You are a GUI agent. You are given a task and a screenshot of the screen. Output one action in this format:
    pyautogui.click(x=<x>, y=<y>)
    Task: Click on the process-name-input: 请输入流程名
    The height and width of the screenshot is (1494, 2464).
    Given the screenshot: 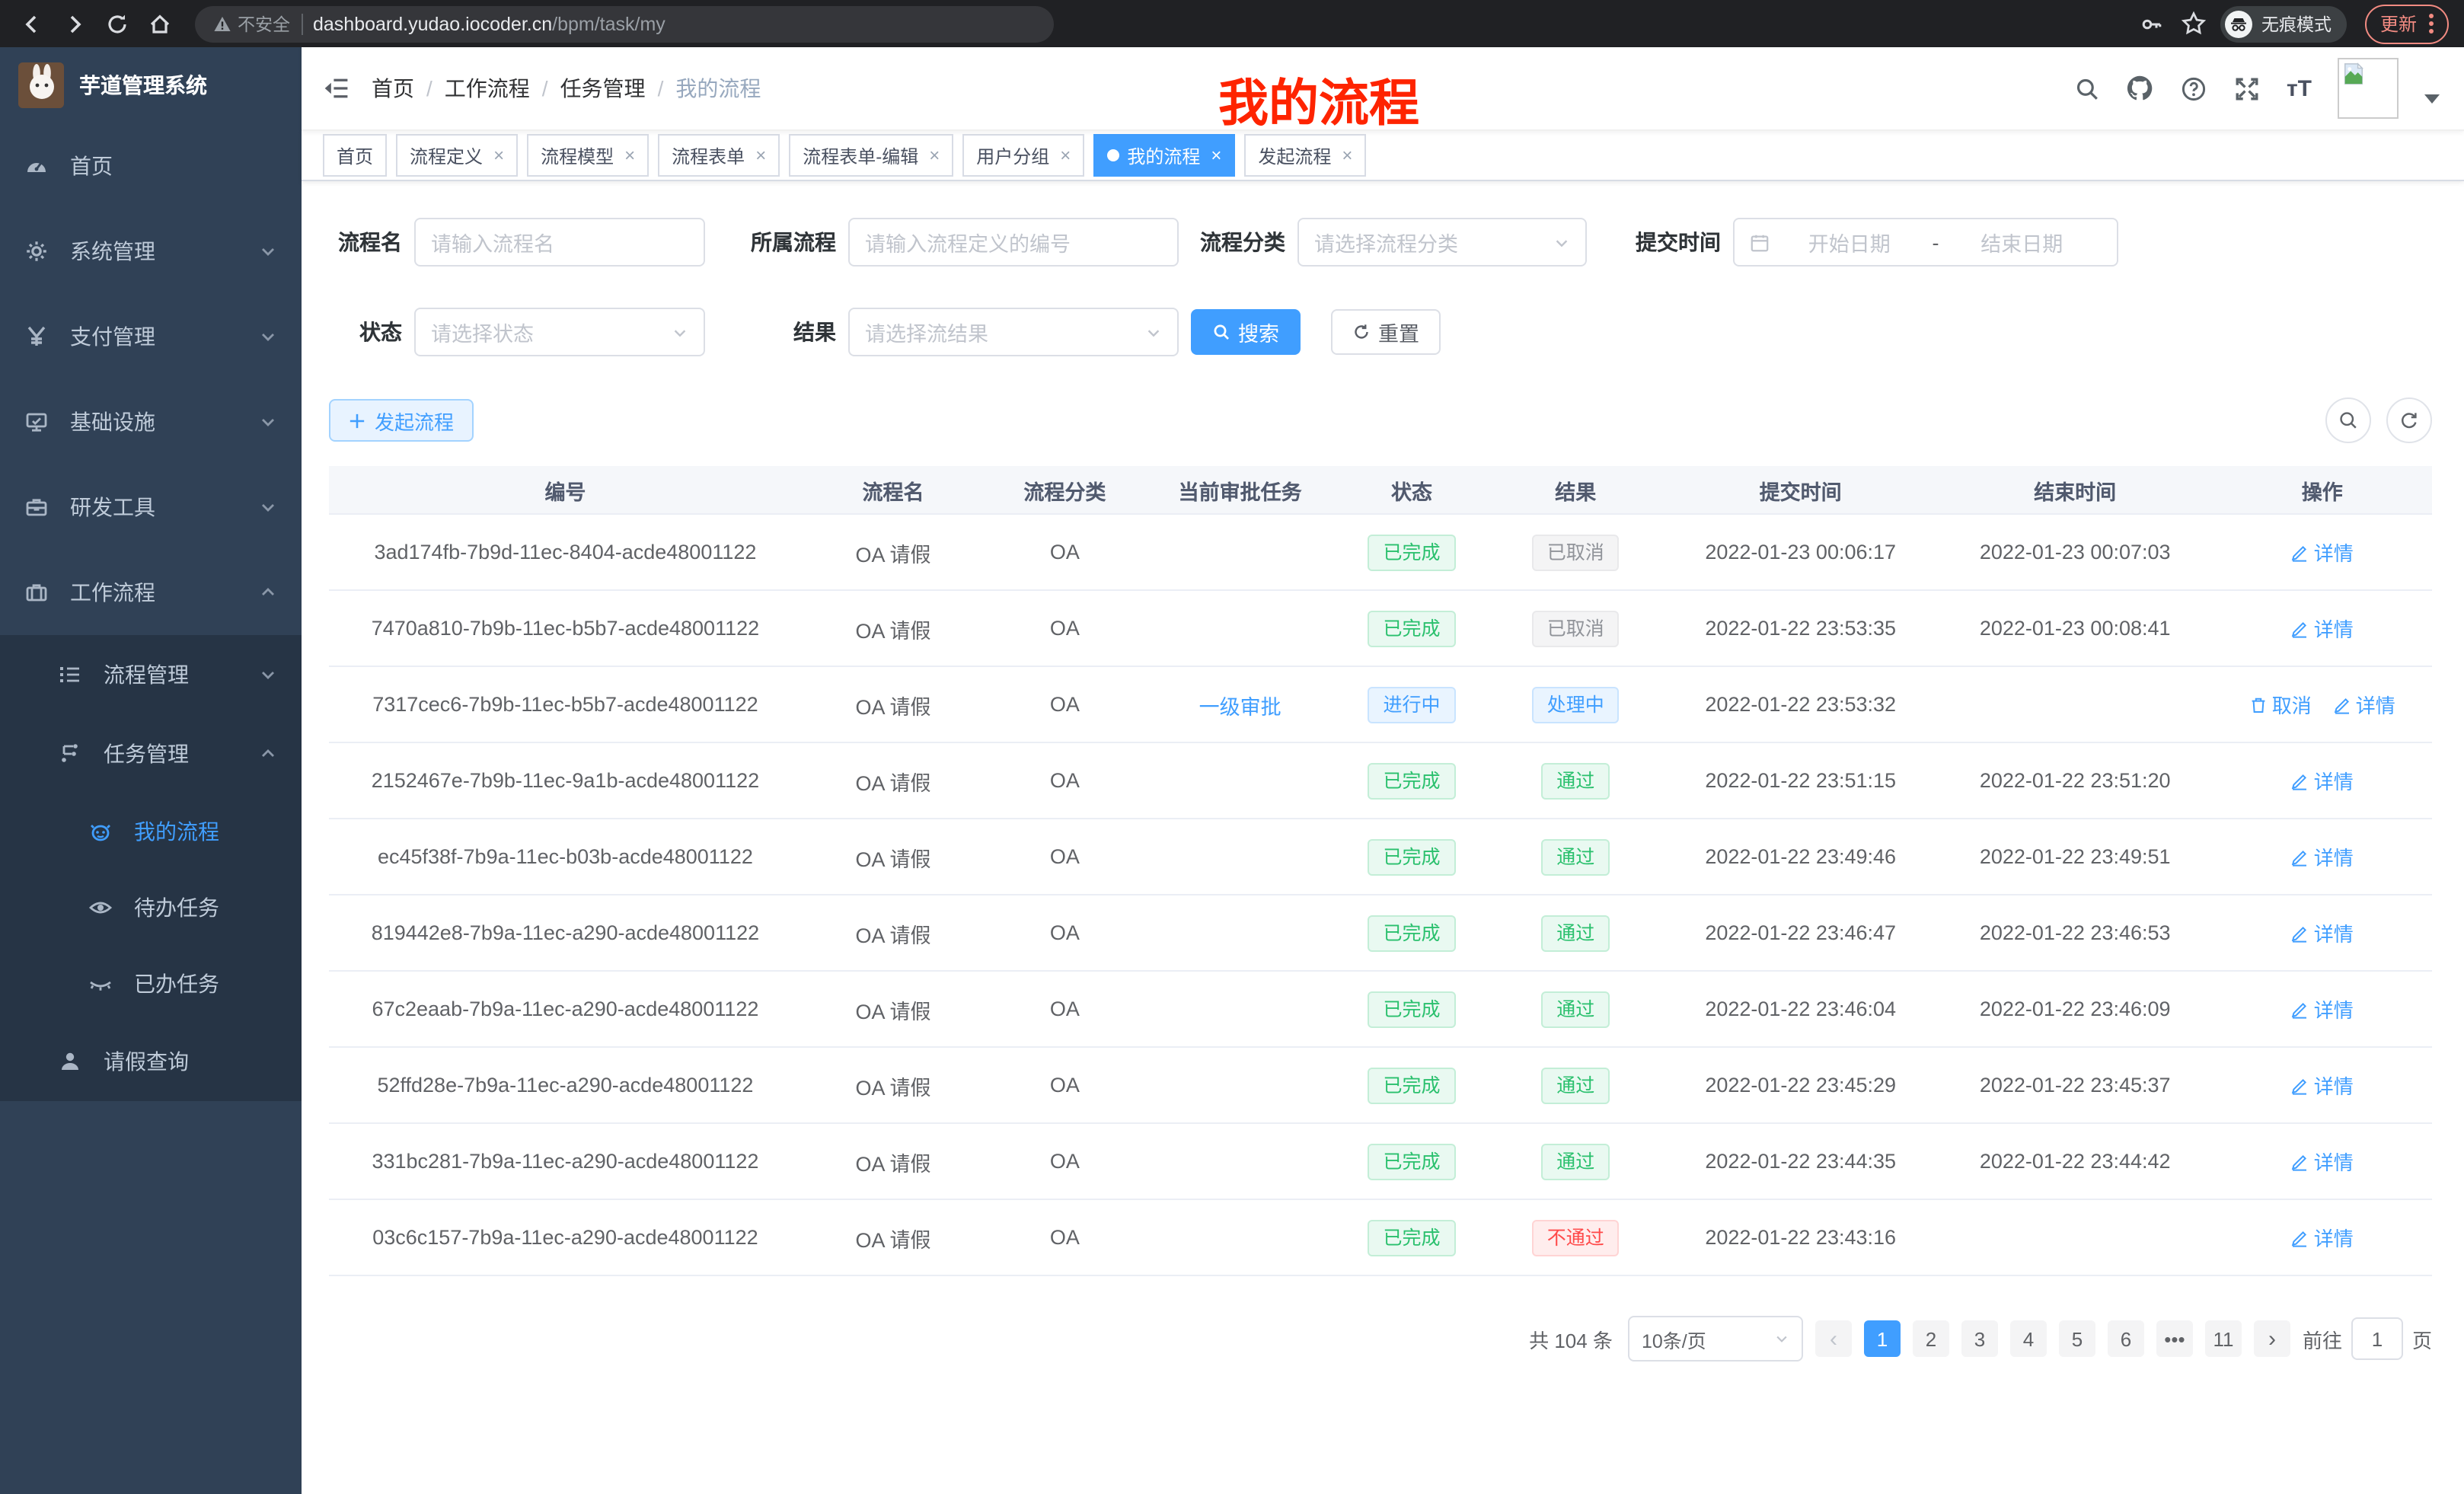 What is the action you would take?
    pyautogui.click(x=559, y=242)
    